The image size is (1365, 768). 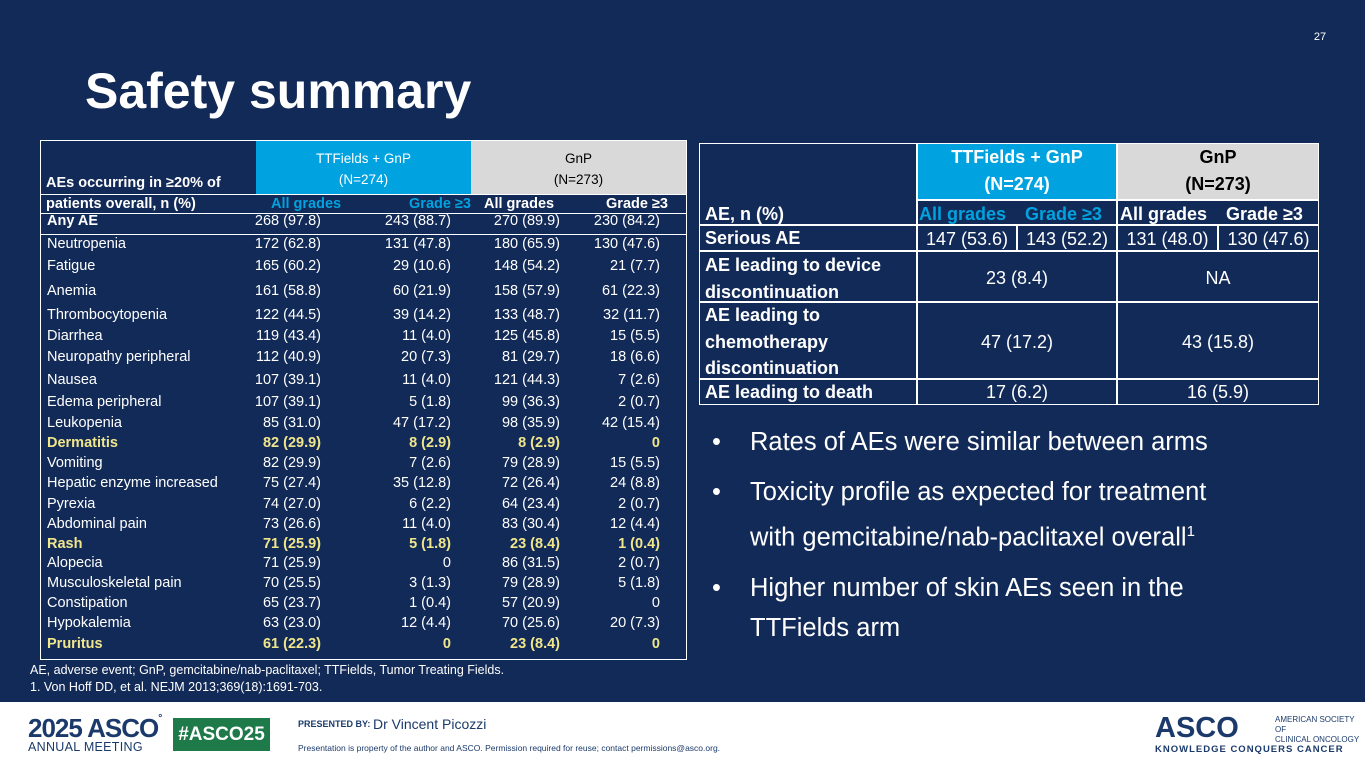 What do you see at coordinates (979, 442) in the screenshot?
I see `bullet-text-1: Rates of AEs were similar between arms` at bounding box center [979, 442].